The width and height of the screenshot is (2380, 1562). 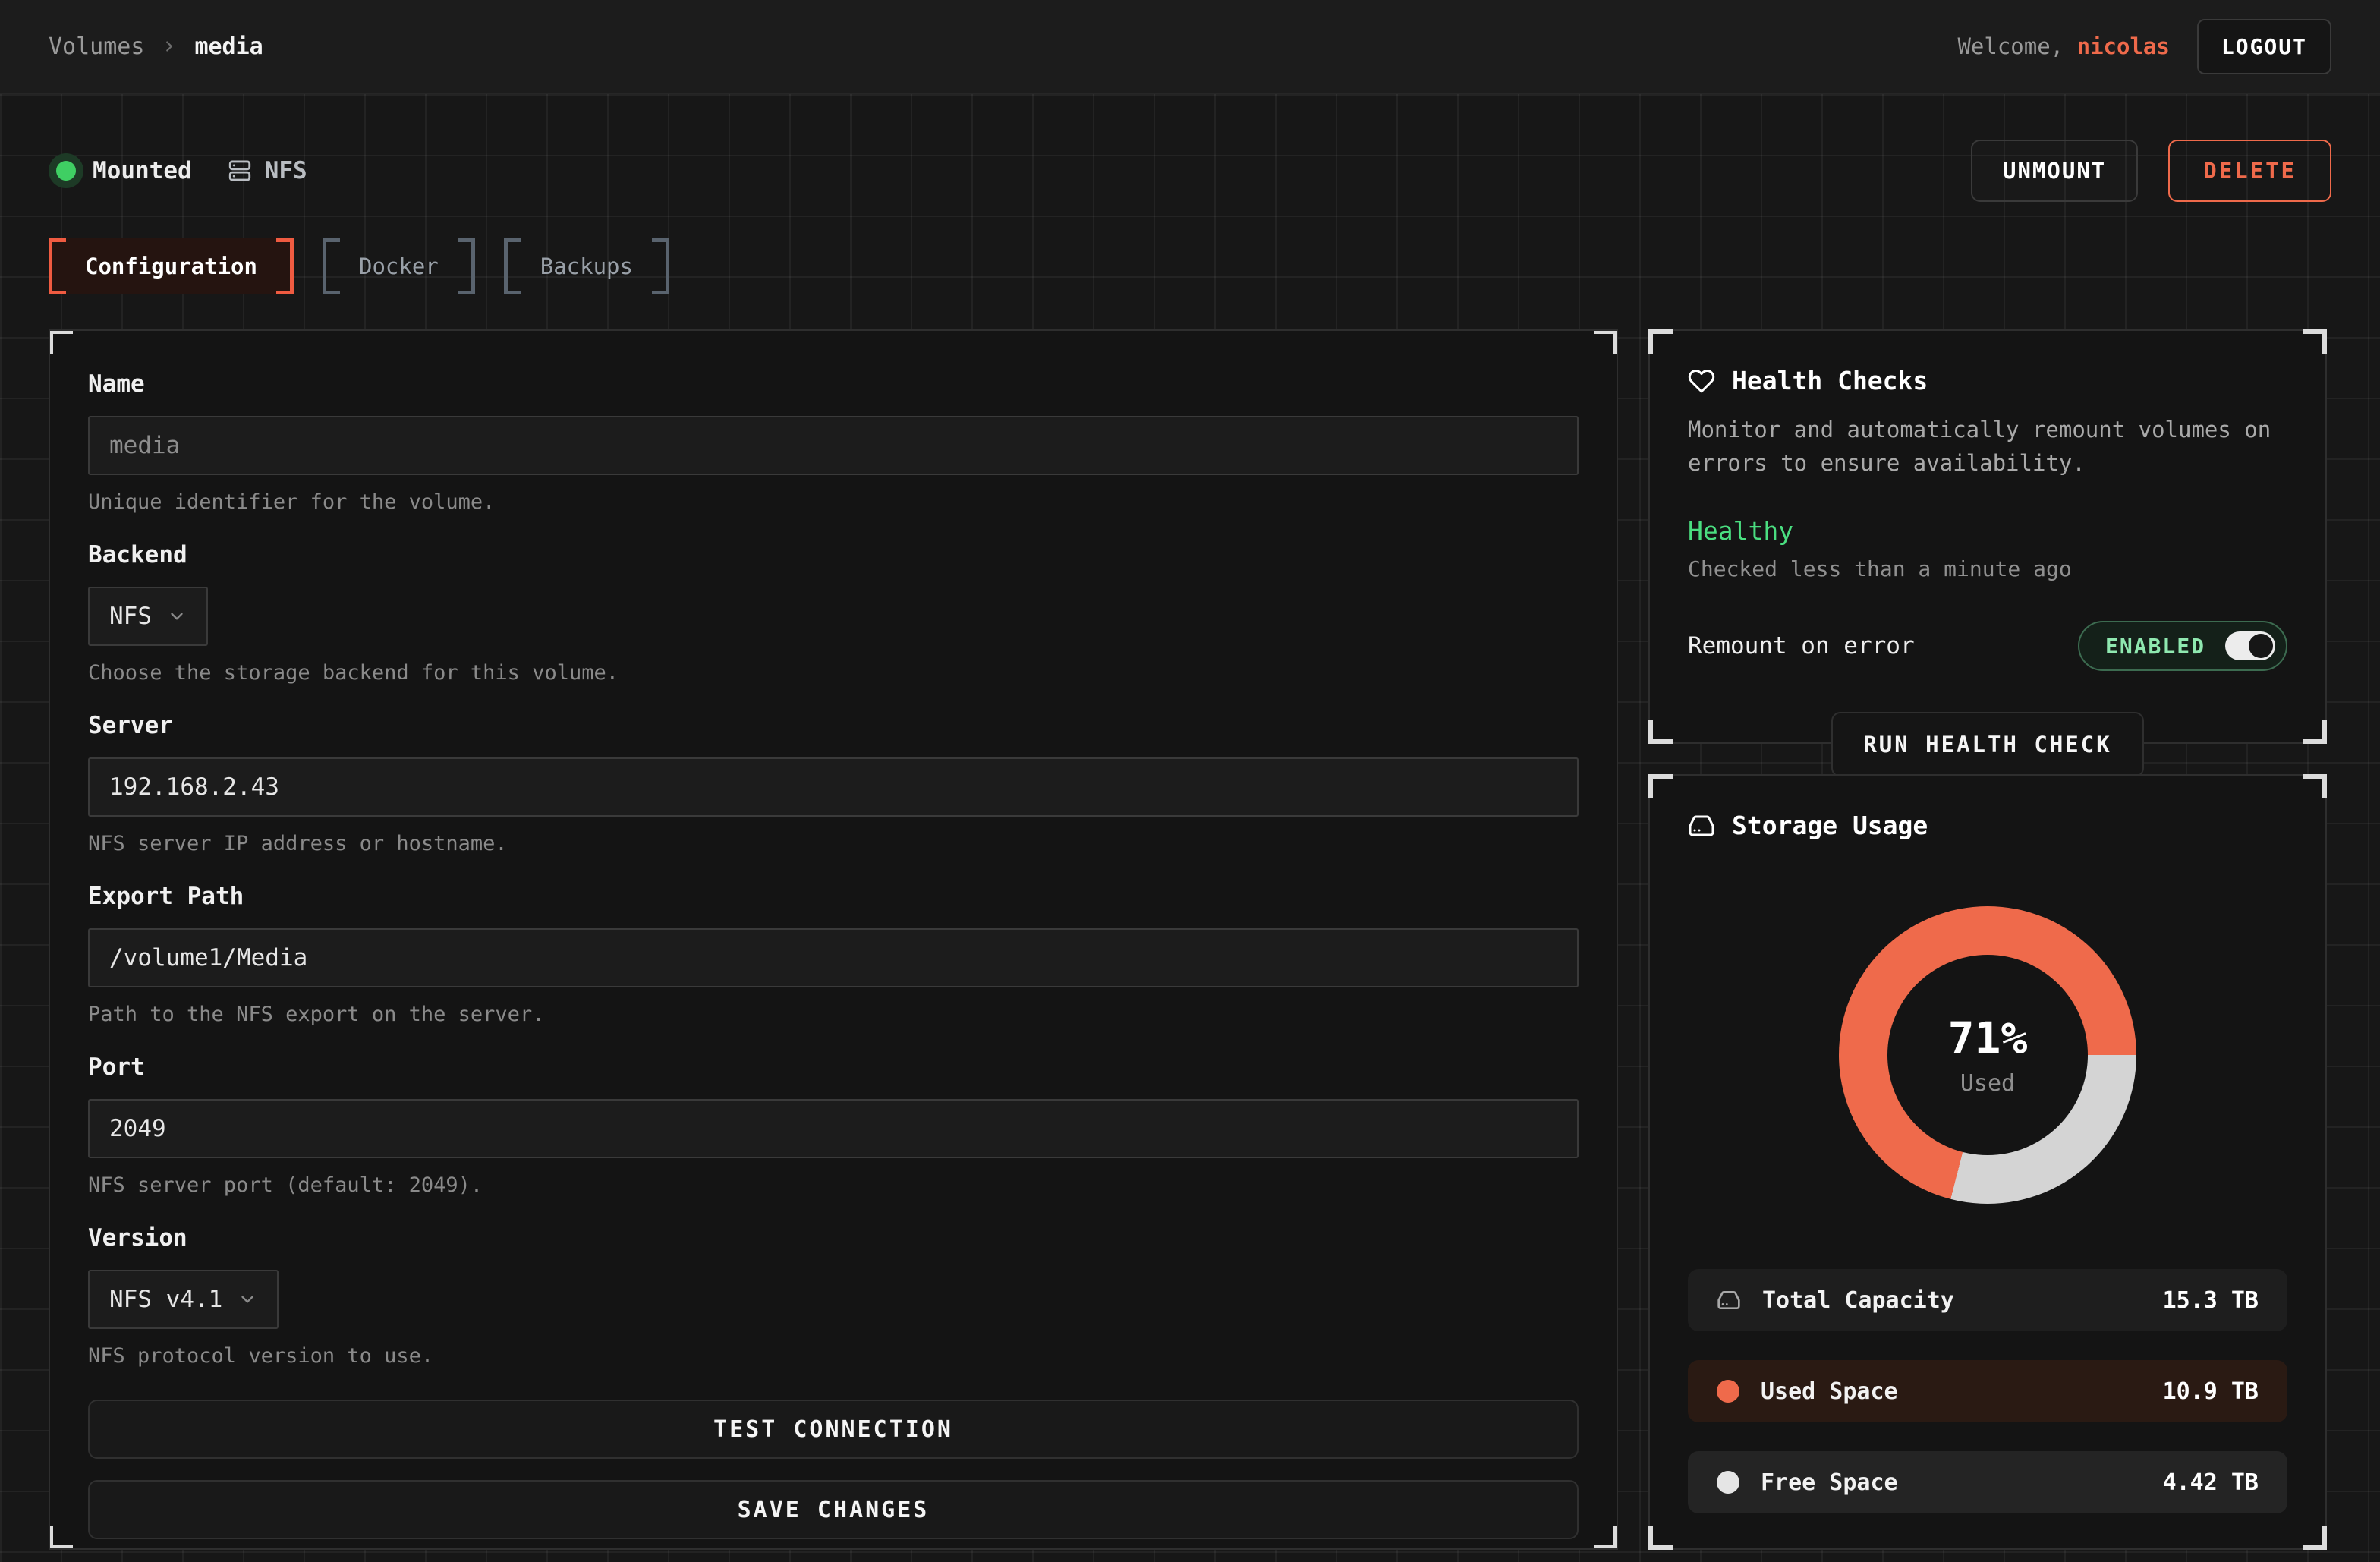 I want to click on storage-used-label: Used, so click(x=1988, y=1083).